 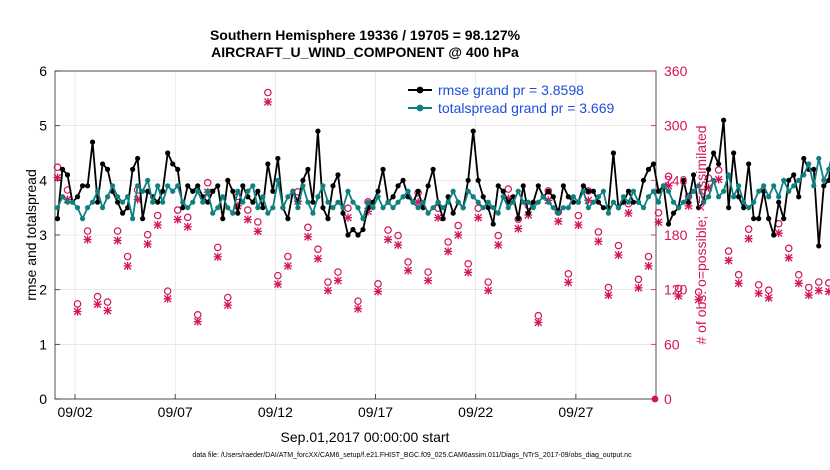 I want to click on x-tick-label: 09/22, so click(x=475, y=412).